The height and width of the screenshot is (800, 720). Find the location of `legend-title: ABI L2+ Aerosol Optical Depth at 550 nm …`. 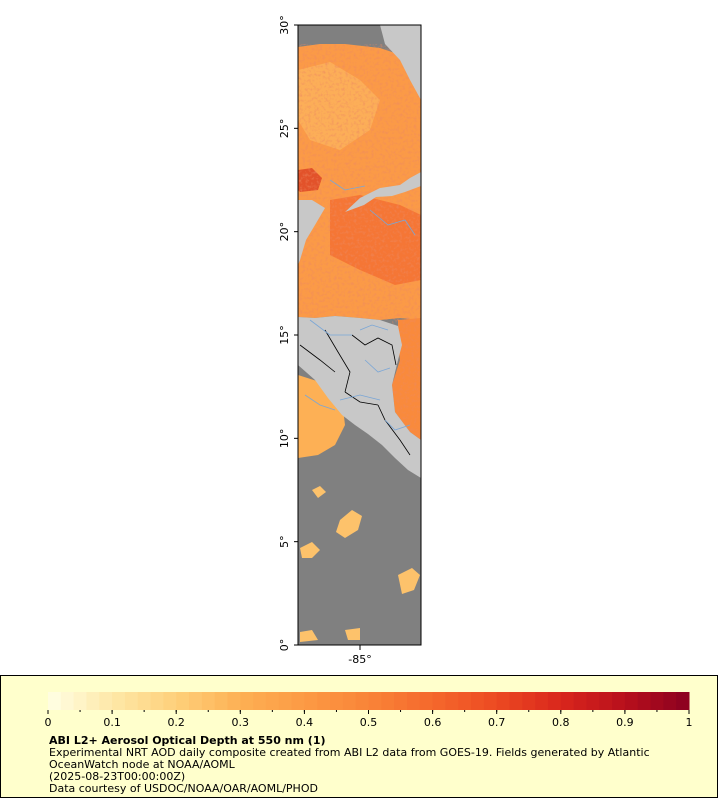

legend-title: ABI L2+ Aerosol Optical Depth at 550 nm … is located at coordinates (187, 740).